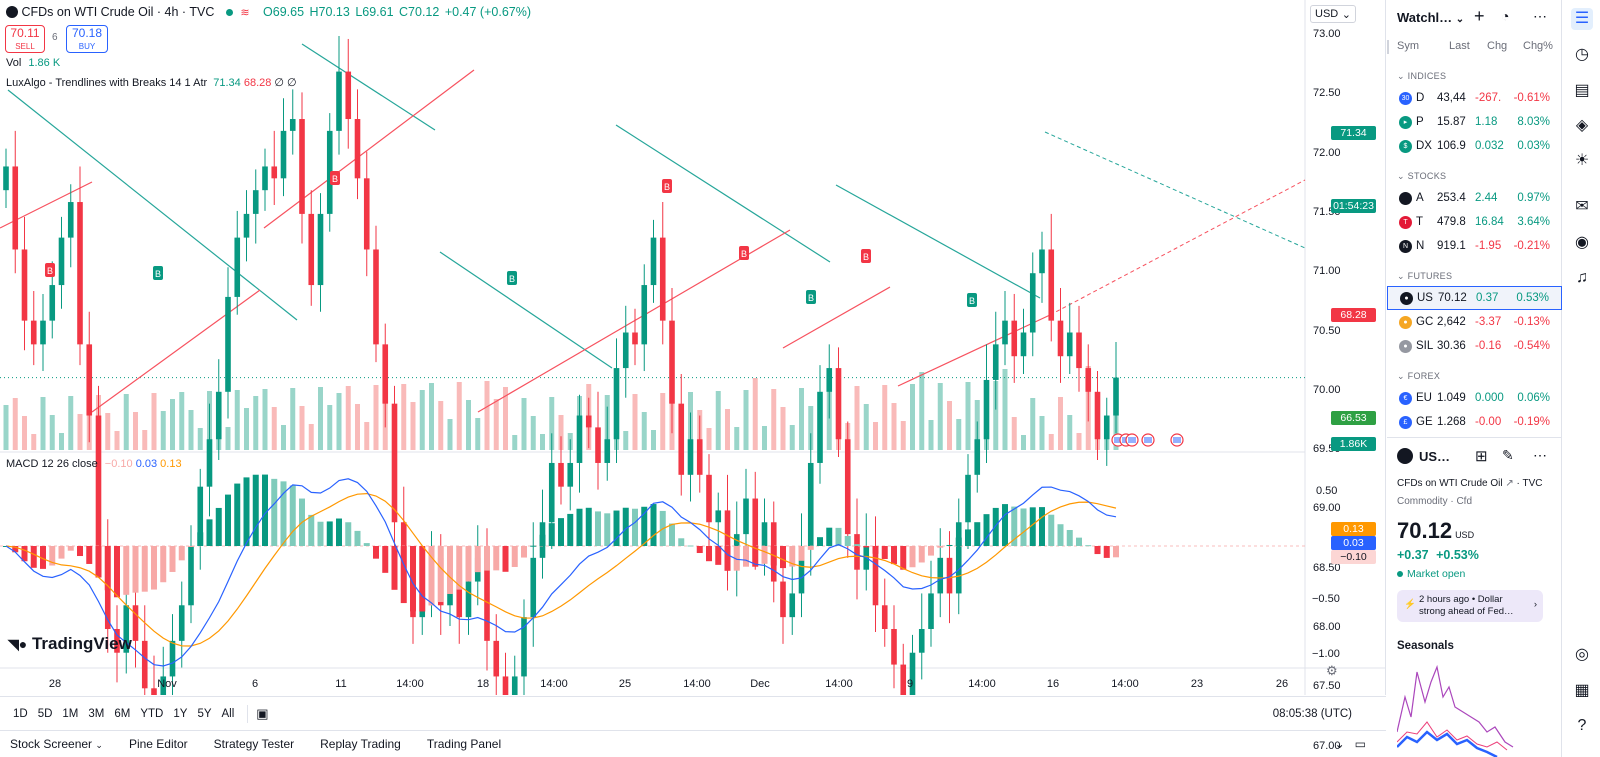 This screenshot has width=1600, height=757. What do you see at coordinates (118, 12) in the screenshot?
I see `symbol-title: CFDs on WTI Crude Oil · 4h · TVC` at bounding box center [118, 12].